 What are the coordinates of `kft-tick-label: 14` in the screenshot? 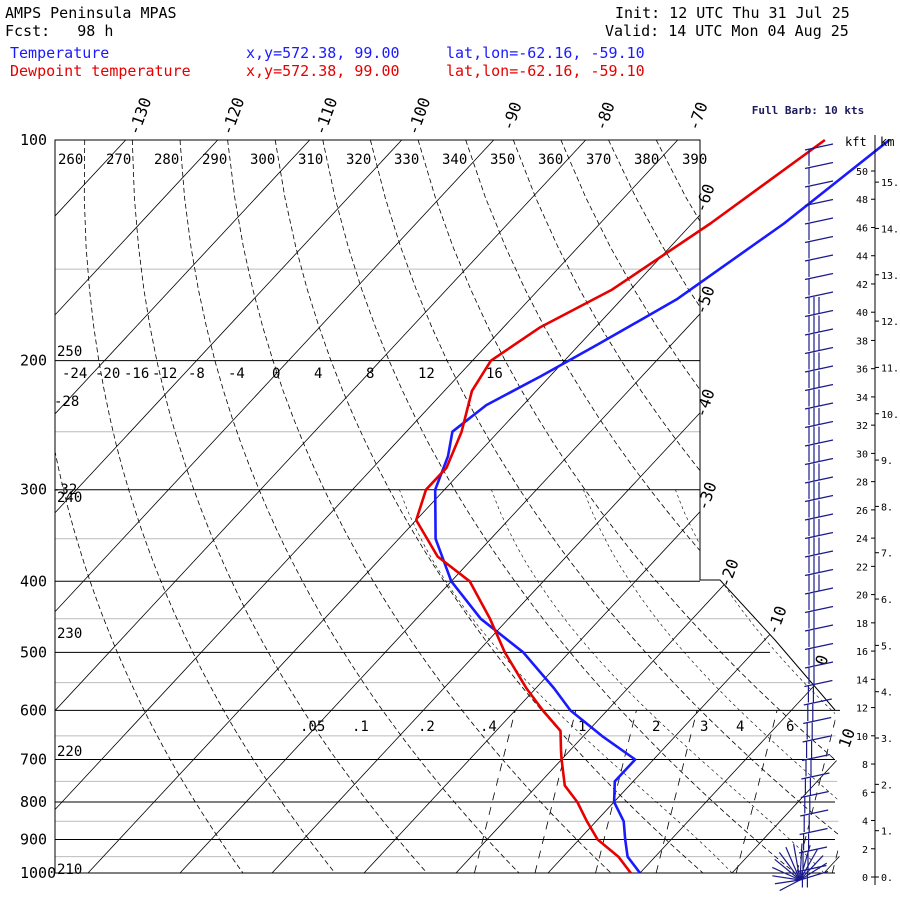 It's located at (862, 680).